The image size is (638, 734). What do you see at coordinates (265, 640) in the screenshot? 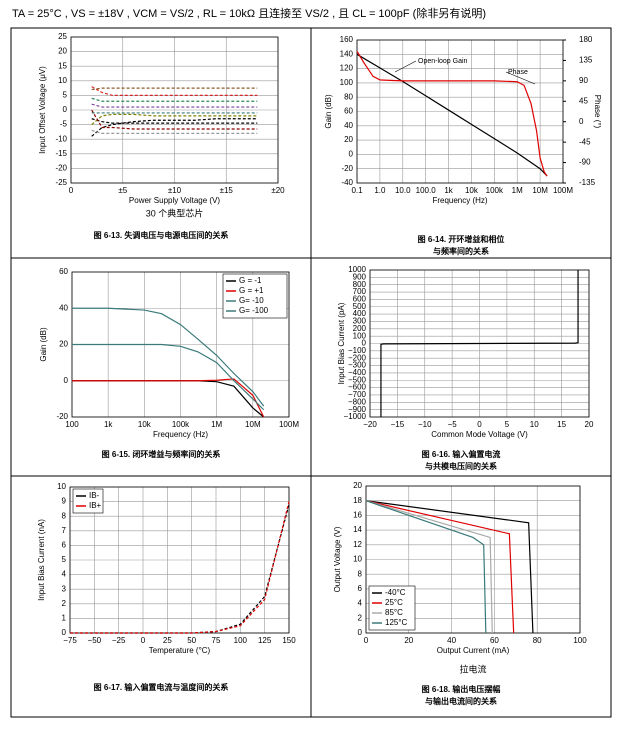
I see `x-tick-label: 125` at bounding box center [265, 640].